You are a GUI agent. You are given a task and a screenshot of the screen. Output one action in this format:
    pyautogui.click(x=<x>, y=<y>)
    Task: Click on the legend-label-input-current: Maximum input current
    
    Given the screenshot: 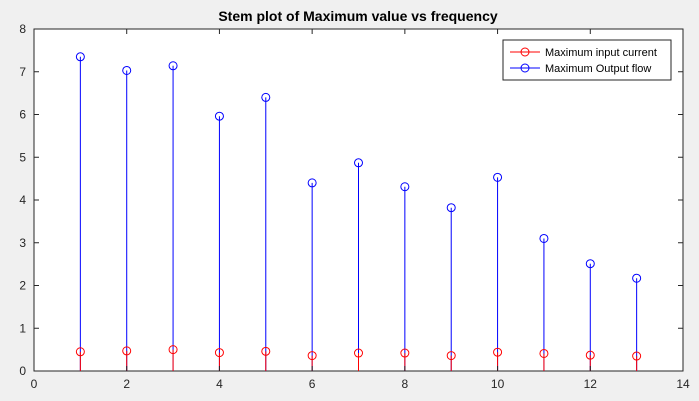 What is the action you would take?
    pyautogui.click(x=601, y=53)
    